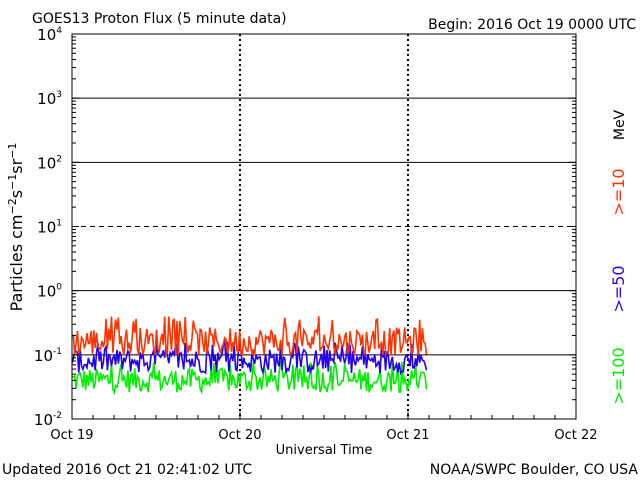 The image size is (640, 480). What do you see at coordinates (618, 375) in the screenshot?
I see `legend-entry: >=100` at bounding box center [618, 375].